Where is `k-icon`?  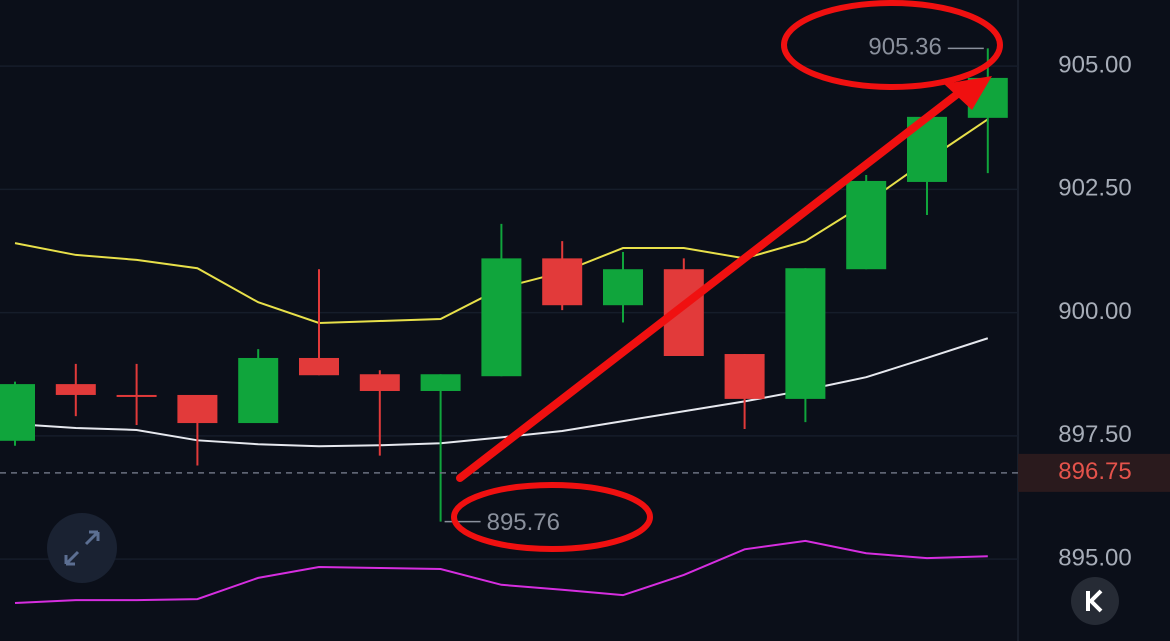 k-icon is located at coordinates (1094, 601).